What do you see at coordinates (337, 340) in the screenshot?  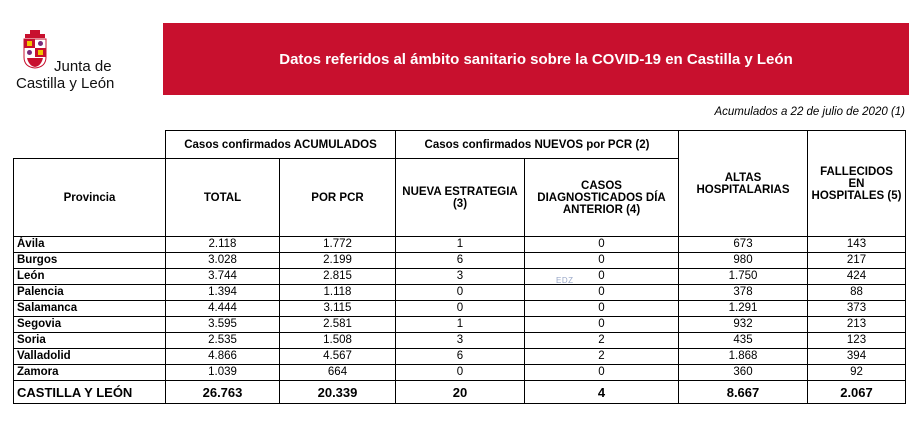 I see `cell-pcr: 1.508` at bounding box center [337, 340].